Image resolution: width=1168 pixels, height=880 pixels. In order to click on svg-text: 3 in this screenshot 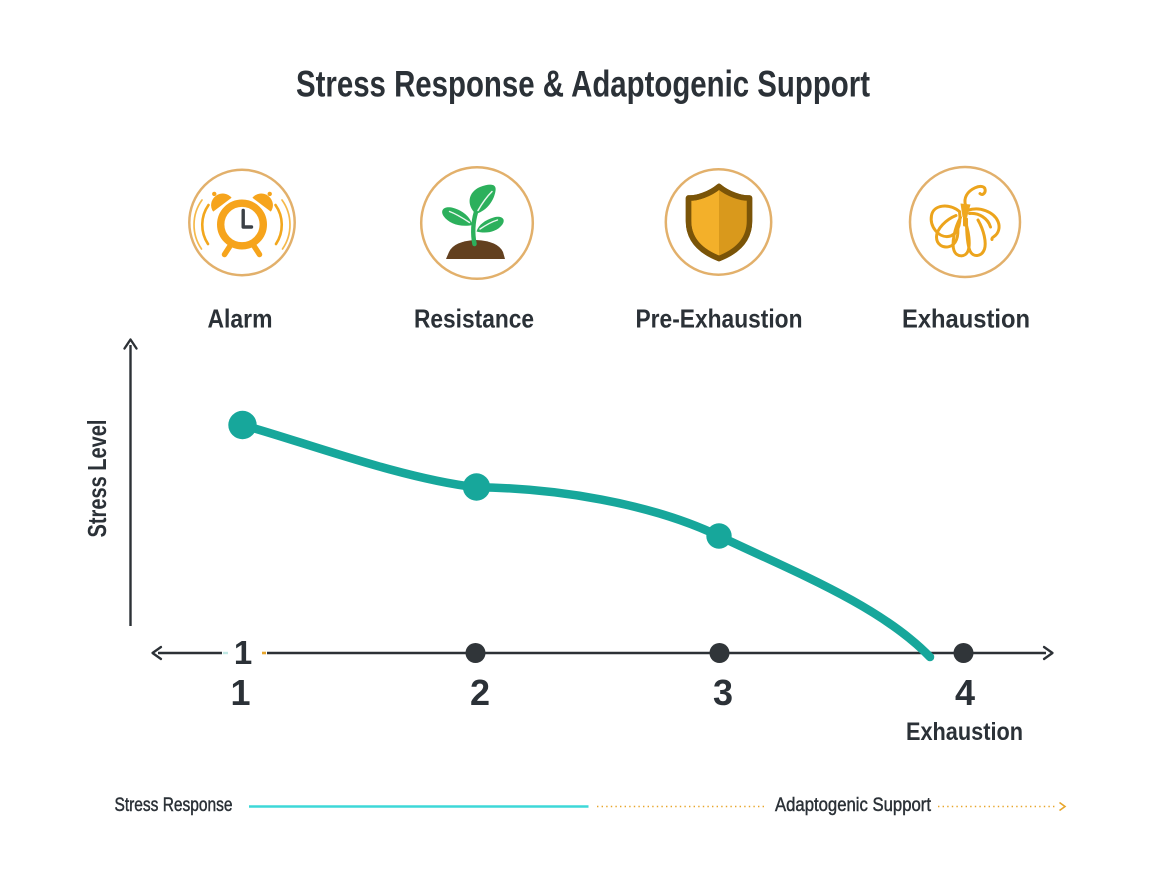, I will do `click(723, 692)`.